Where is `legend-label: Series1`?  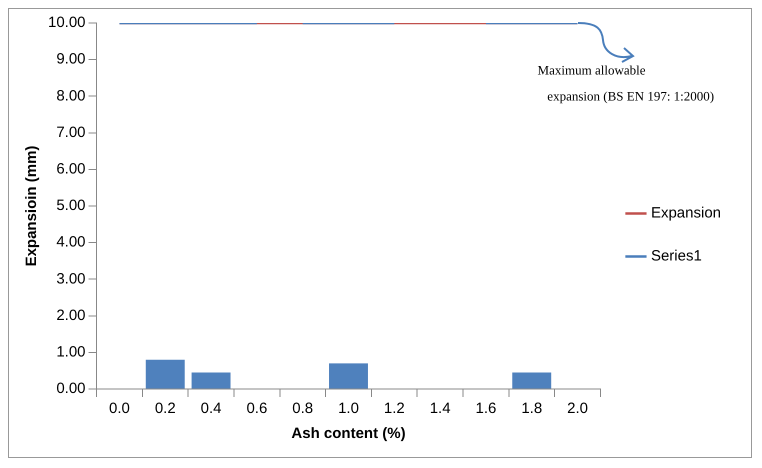
legend-label: Series1 is located at coordinates (676, 256).